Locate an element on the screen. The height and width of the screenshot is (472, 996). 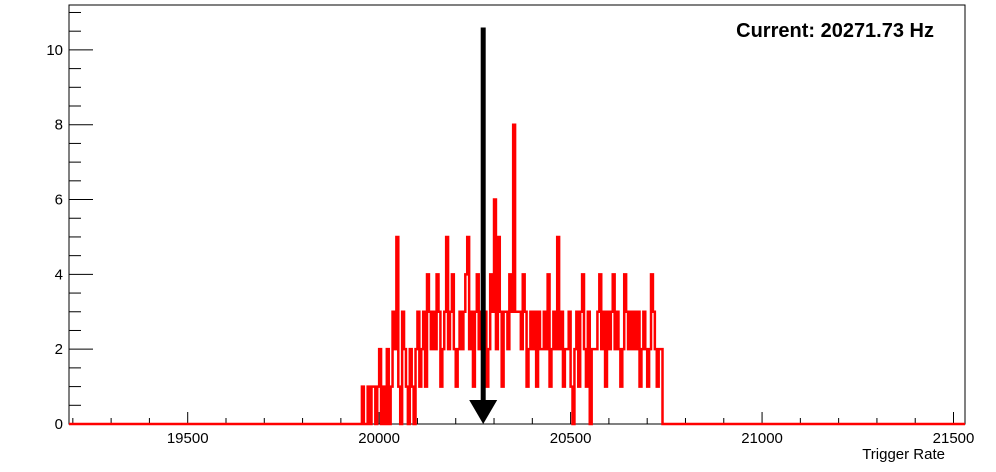
y-tick-label: 2 is located at coordinates (59, 349).